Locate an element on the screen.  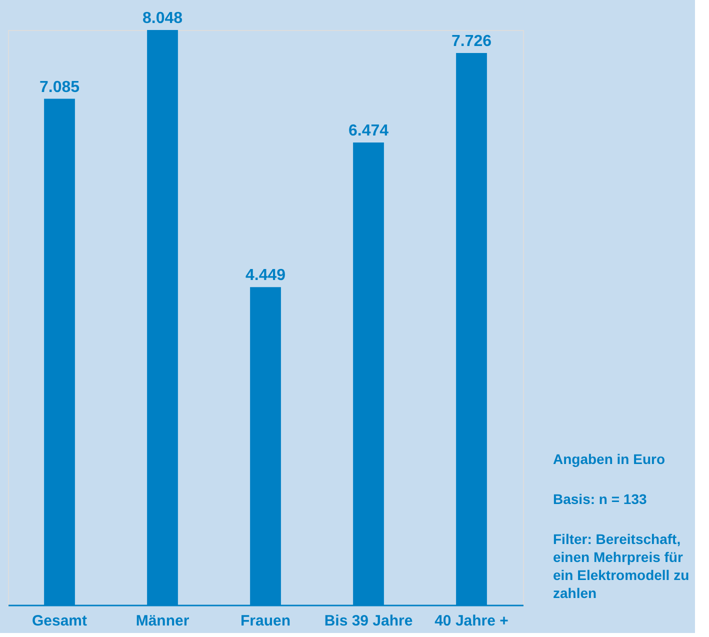
data-label: 7.085 is located at coordinates (59, 87).